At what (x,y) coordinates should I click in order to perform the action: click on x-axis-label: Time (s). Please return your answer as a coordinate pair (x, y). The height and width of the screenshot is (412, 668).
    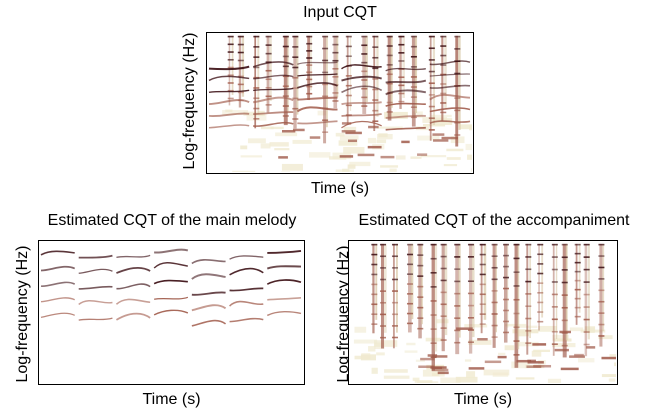
    Looking at the image, I should click on (483, 399).